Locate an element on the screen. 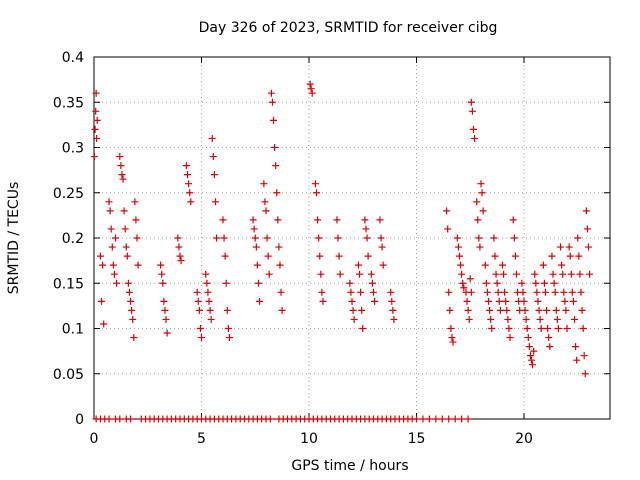 This screenshot has height=480, width=640. y-tick-label: 0.05 is located at coordinates (68, 375).